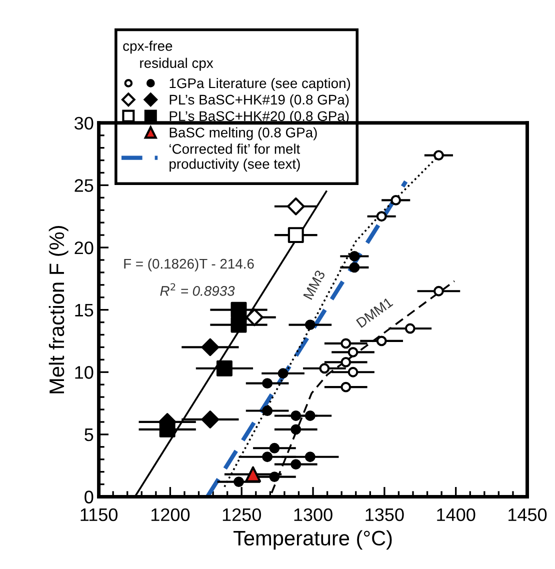 The width and height of the screenshot is (555, 569). I want to click on x-tick-label: 1400, so click(456, 515).